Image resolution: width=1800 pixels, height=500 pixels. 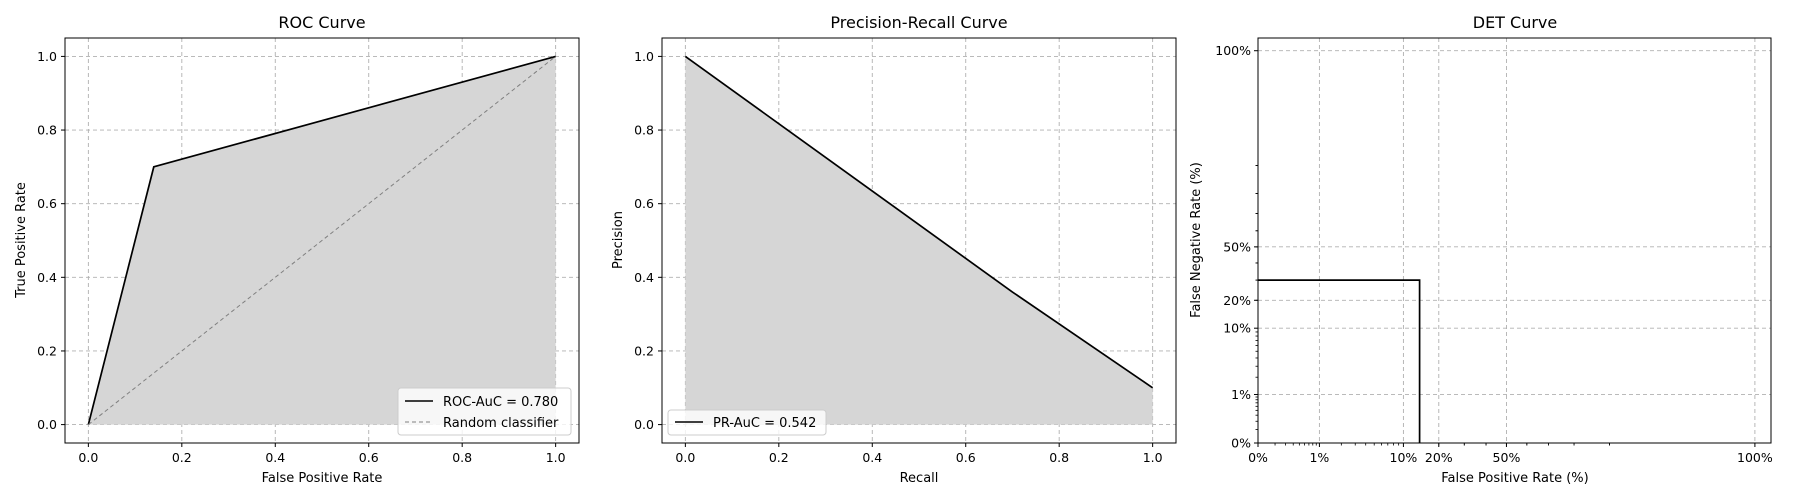 What do you see at coordinates (644, 350) in the screenshot?
I see `pr-y-tick-label: 0.2` at bounding box center [644, 350].